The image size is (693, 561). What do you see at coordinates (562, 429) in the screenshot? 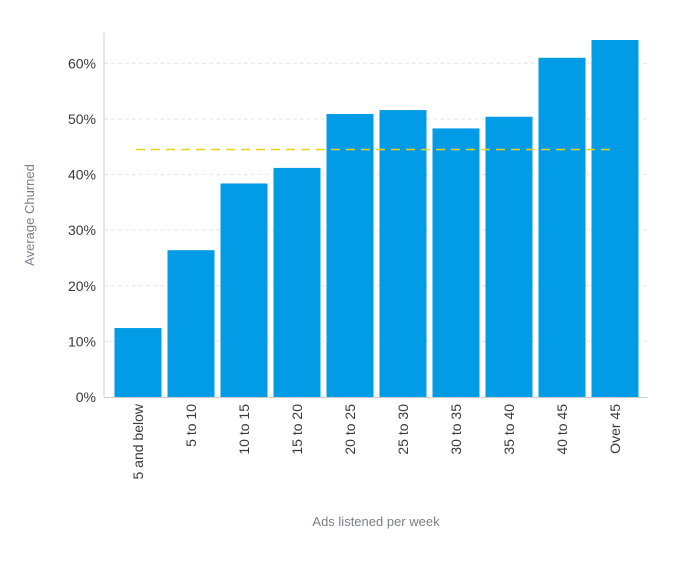
I see `x-tick-label: 40 to 45` at bounding box center [562, 429].